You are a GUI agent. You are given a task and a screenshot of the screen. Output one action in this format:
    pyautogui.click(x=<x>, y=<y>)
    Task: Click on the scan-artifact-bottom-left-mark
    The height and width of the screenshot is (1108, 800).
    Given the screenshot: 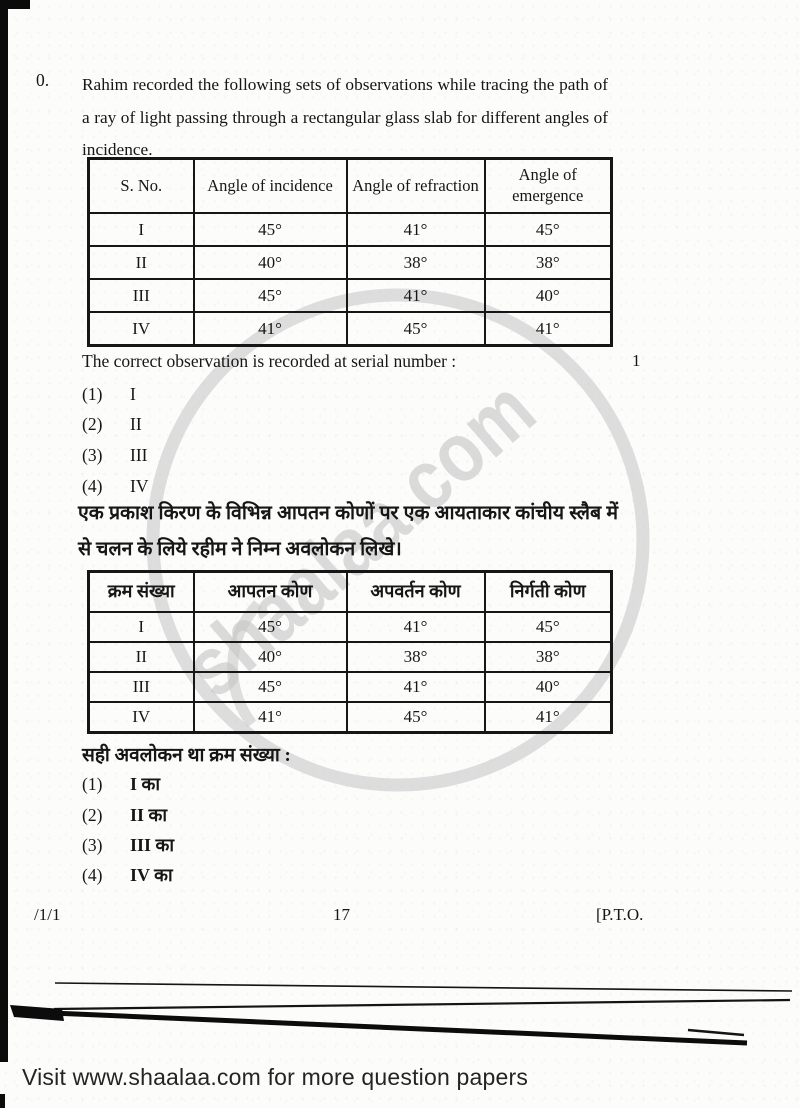 What is the action you would take?
    pyautogui.click(x=2, y=1101)
    